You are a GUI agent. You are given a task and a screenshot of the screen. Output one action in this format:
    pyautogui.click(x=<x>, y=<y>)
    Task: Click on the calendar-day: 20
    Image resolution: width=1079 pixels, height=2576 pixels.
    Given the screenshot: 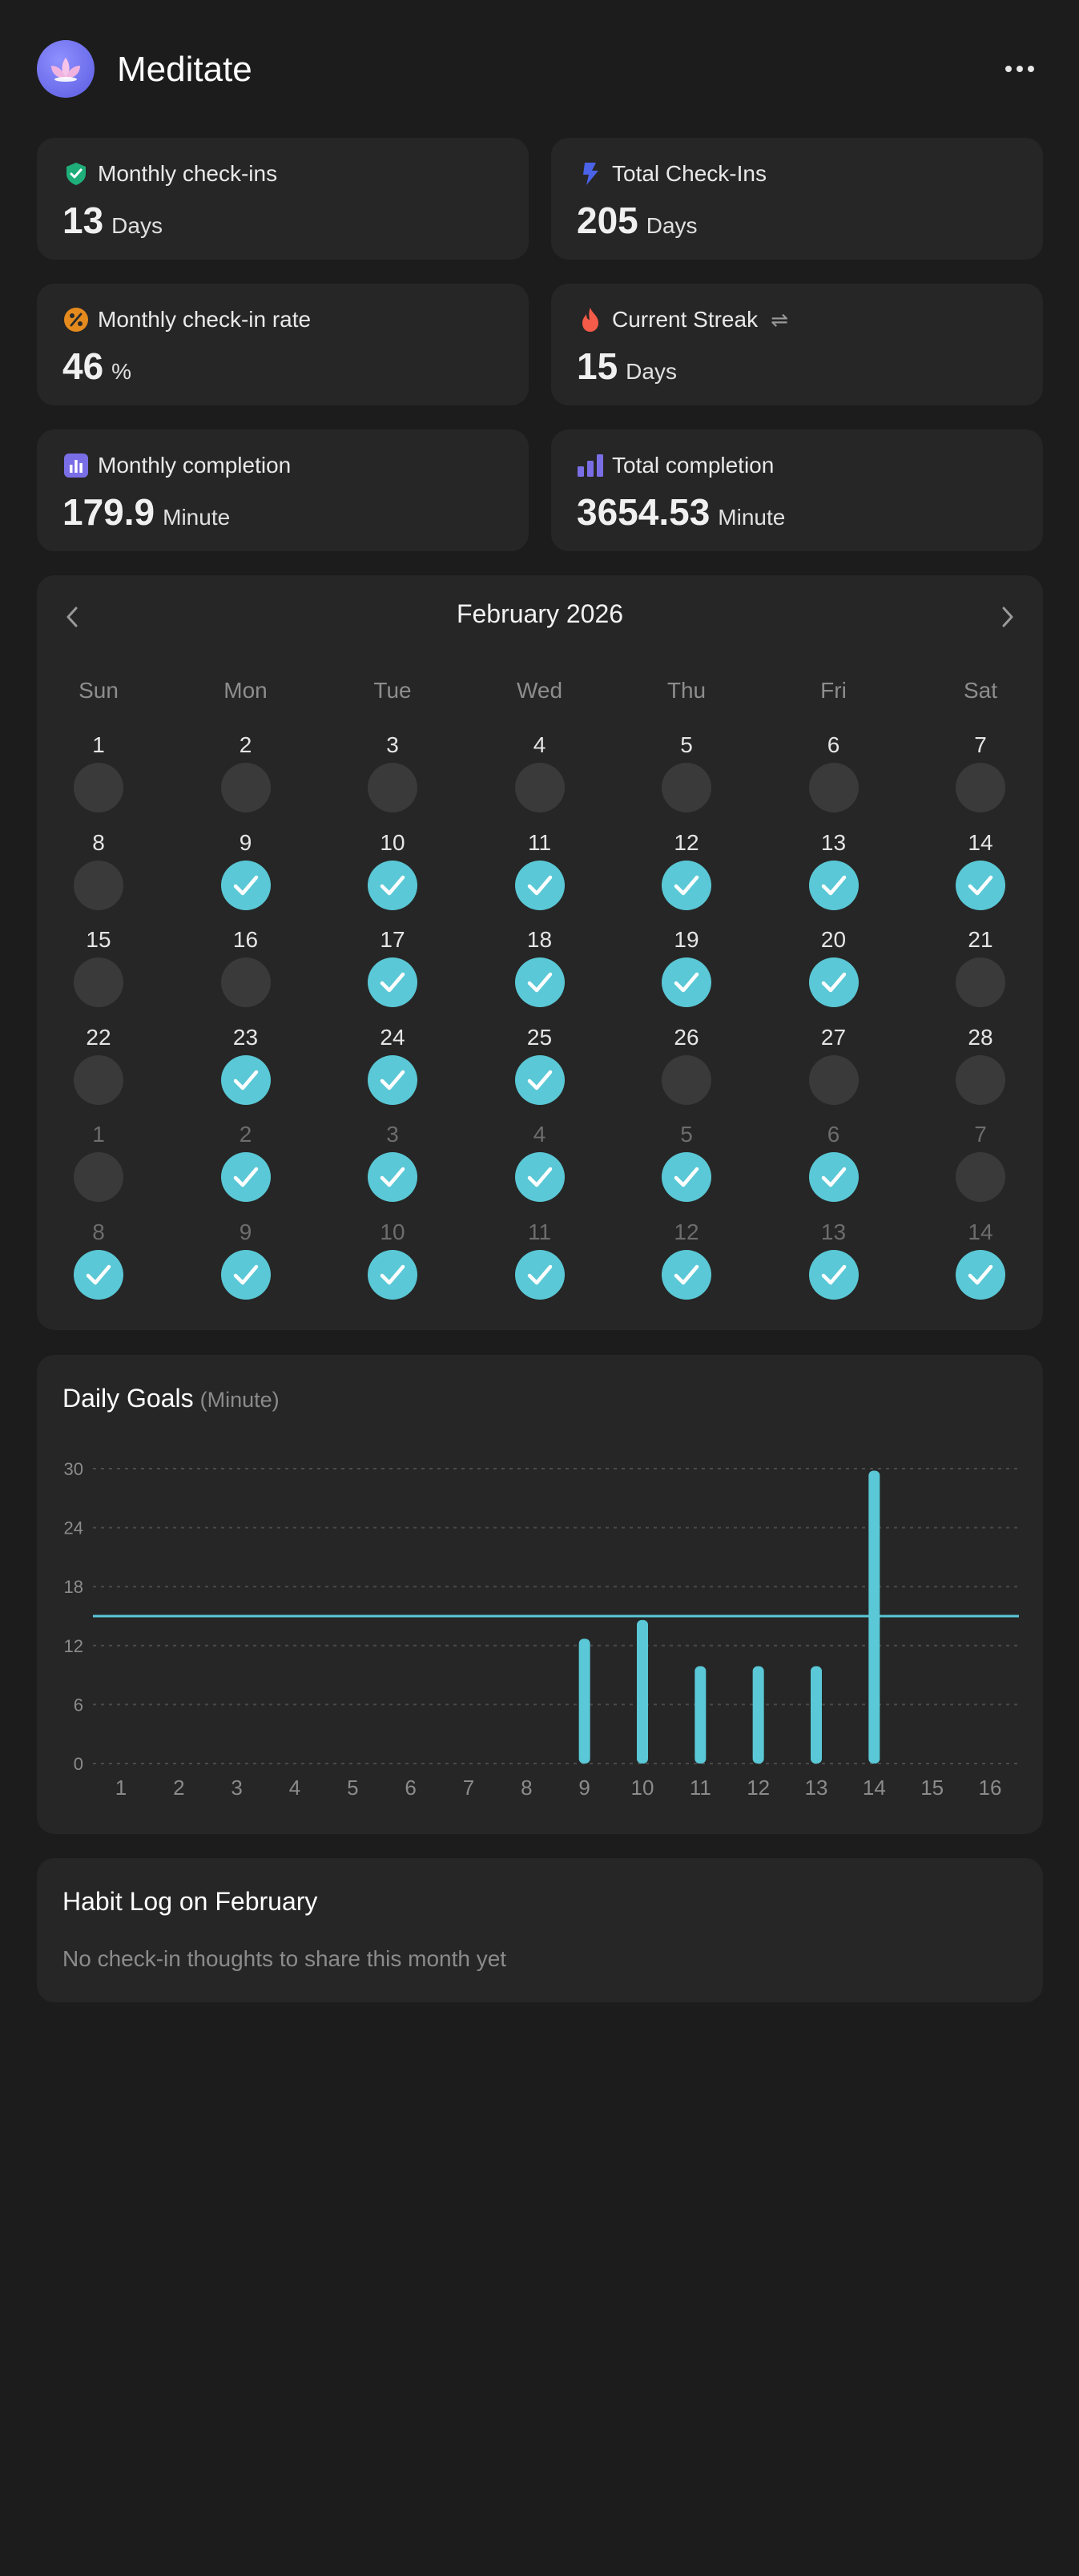 What is the action you would take?
    pyautogui.click(x=834, y=971)
    